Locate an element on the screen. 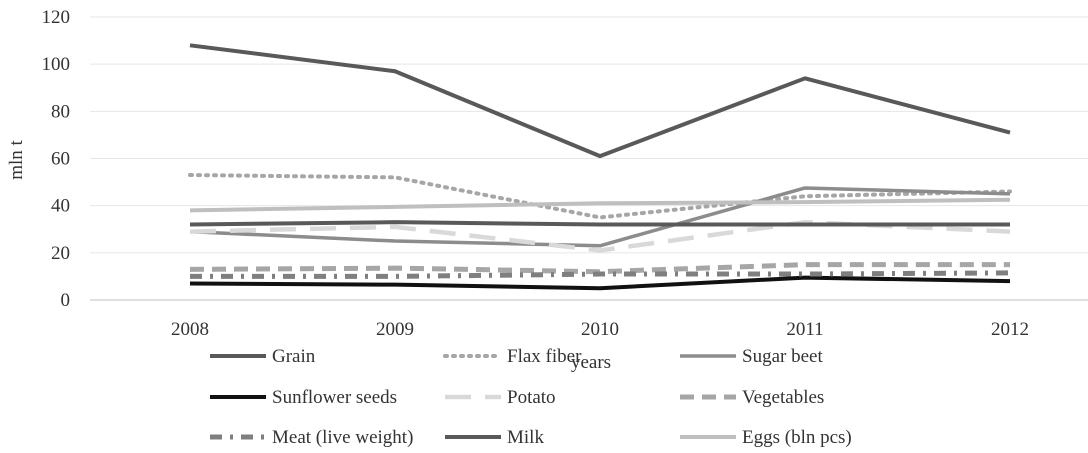 The height and width of the screenshot is (453, 1088). series-line-meat-live-weight is located at coordinates (600, 274).